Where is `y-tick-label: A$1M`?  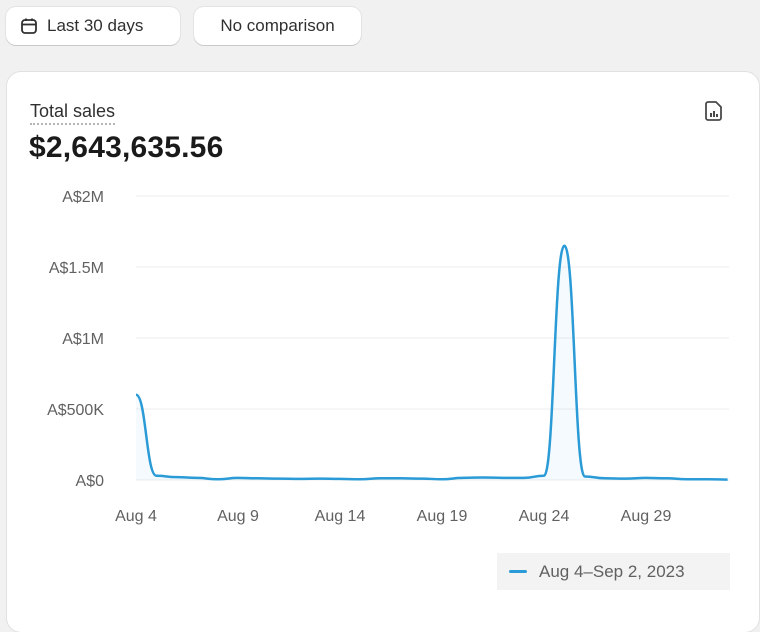 y-tick-label: A$1M is located at coordinates (83, 339).